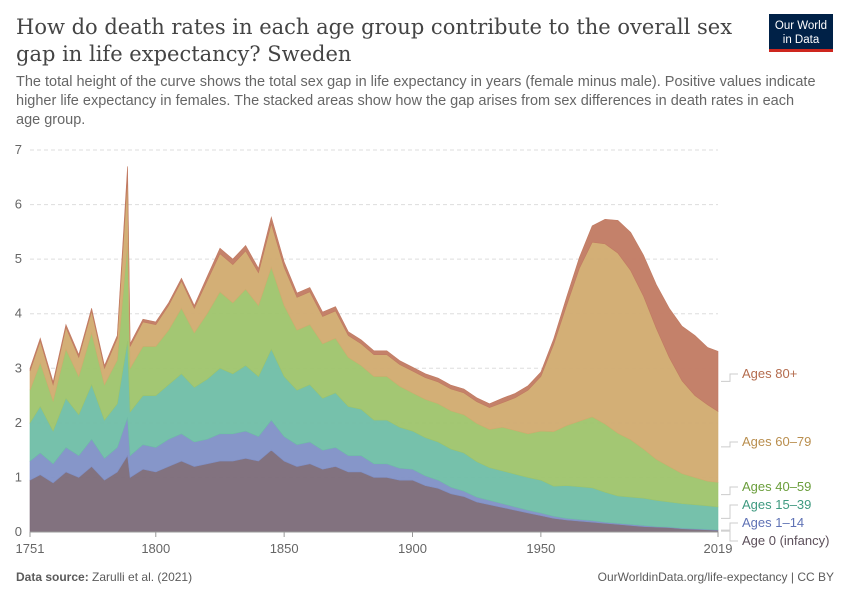 The height and width of the screenshot is (600, 850). What do you see at coordinates (30, 548) in the screenshot?
I see `x-tick-label: 1751` at bounding box center [30, 548].